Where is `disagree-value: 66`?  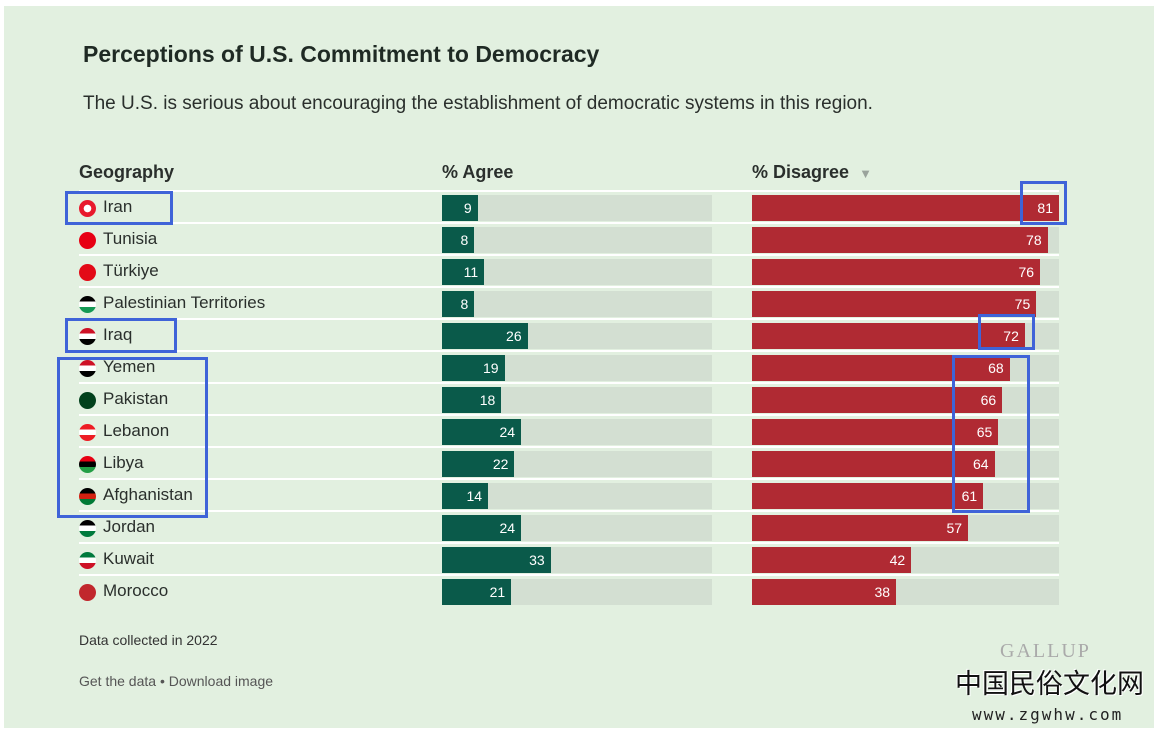 disagree-value: 66 is located at coordinates (988, 400).